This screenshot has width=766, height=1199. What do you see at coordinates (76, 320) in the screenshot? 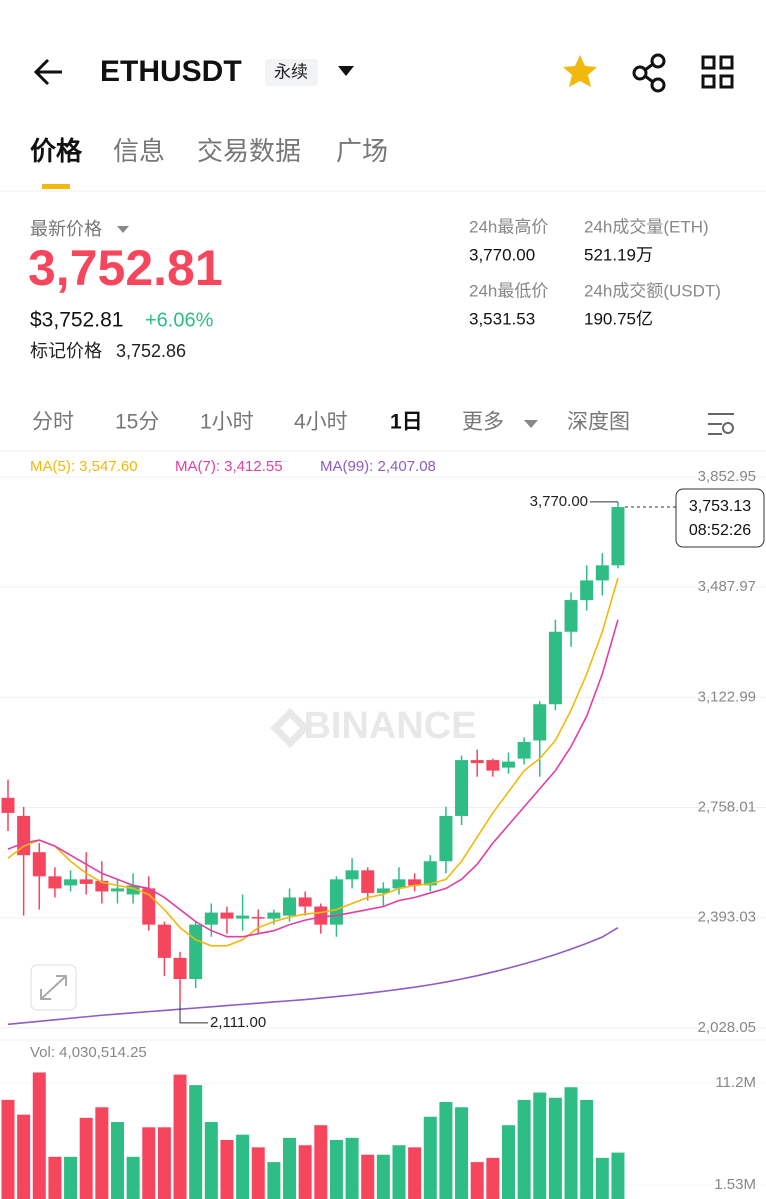
I see `usd-price: $3,752.81` at bounding box center [76, 320].